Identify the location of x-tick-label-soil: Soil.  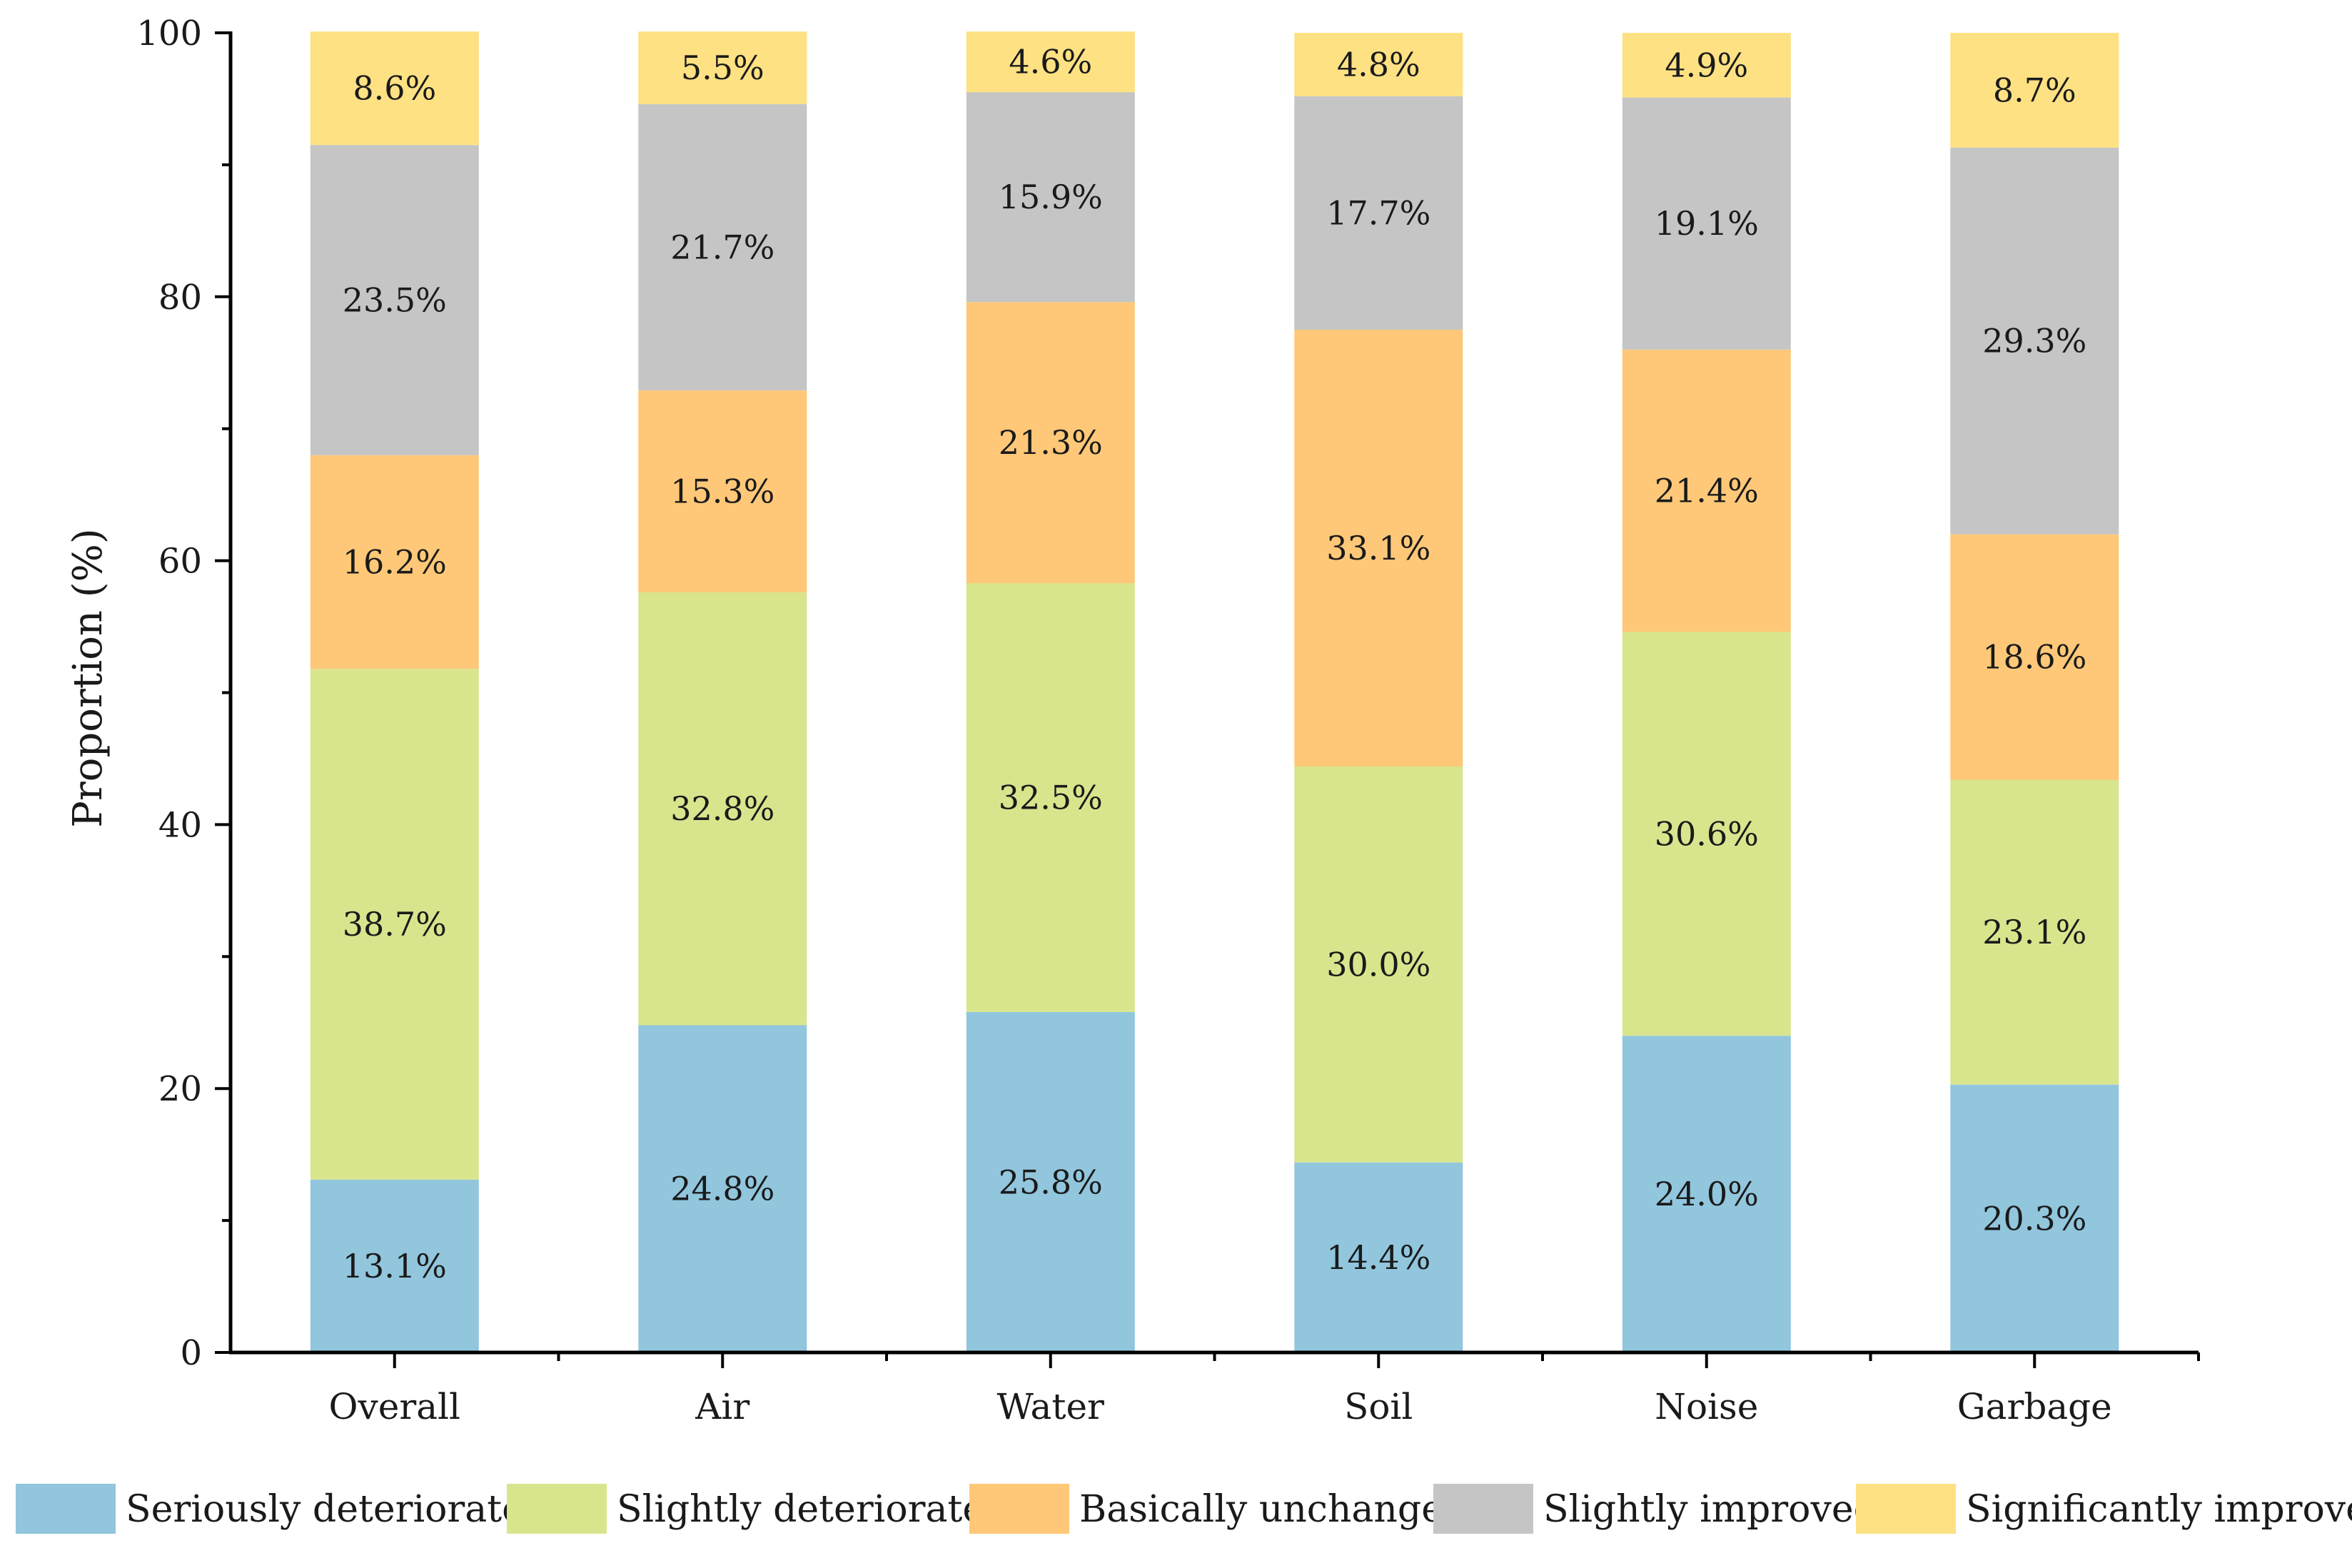
(1378, 1406).